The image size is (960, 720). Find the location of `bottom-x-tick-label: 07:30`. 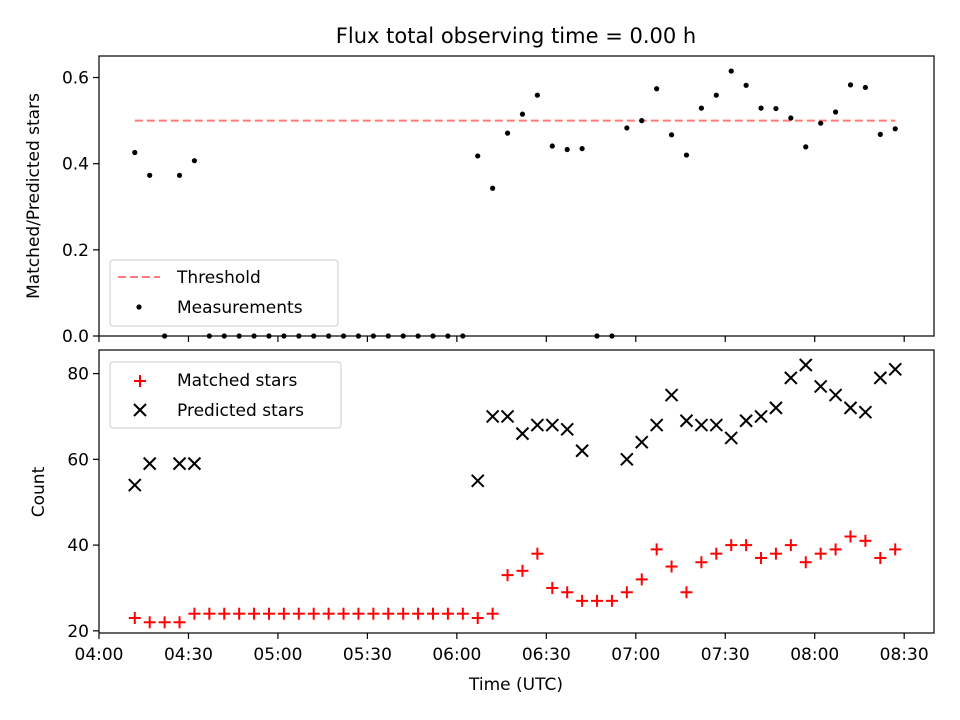

bottom-x-tick-label: 07:30 is located at coordinates (725, 655).